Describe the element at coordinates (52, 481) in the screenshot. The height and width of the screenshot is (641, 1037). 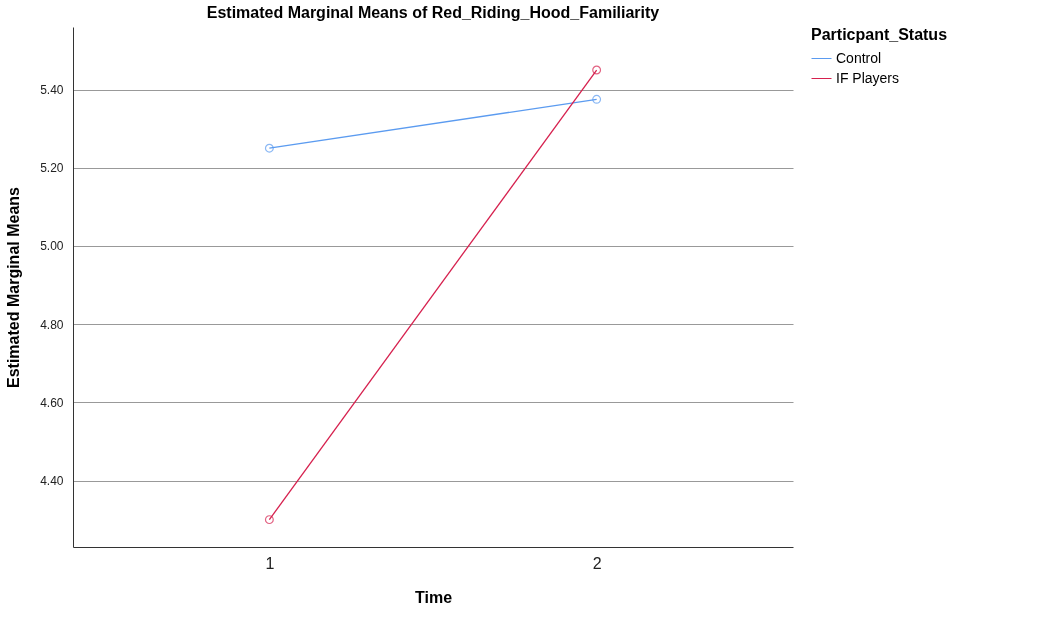
I see `y-tick-label: 4.40` at that location.